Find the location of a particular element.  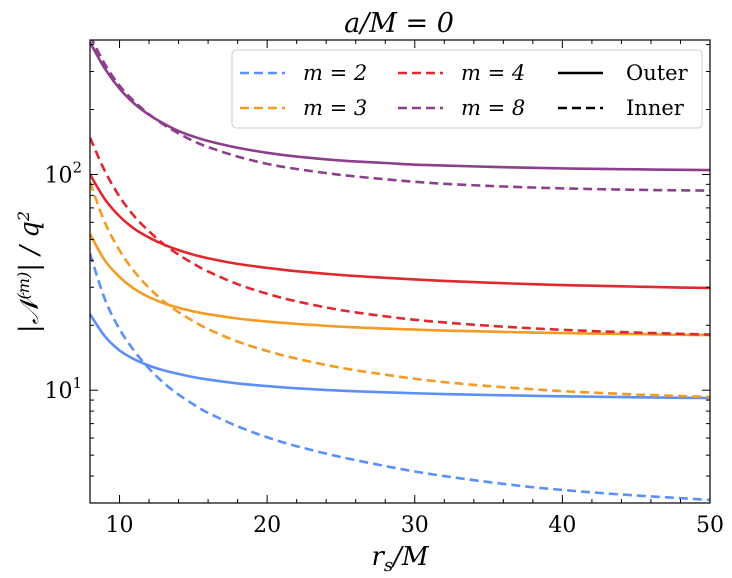

y-axis-label: |𝒩(m)| / q2 is located at coordinates (29, 272).